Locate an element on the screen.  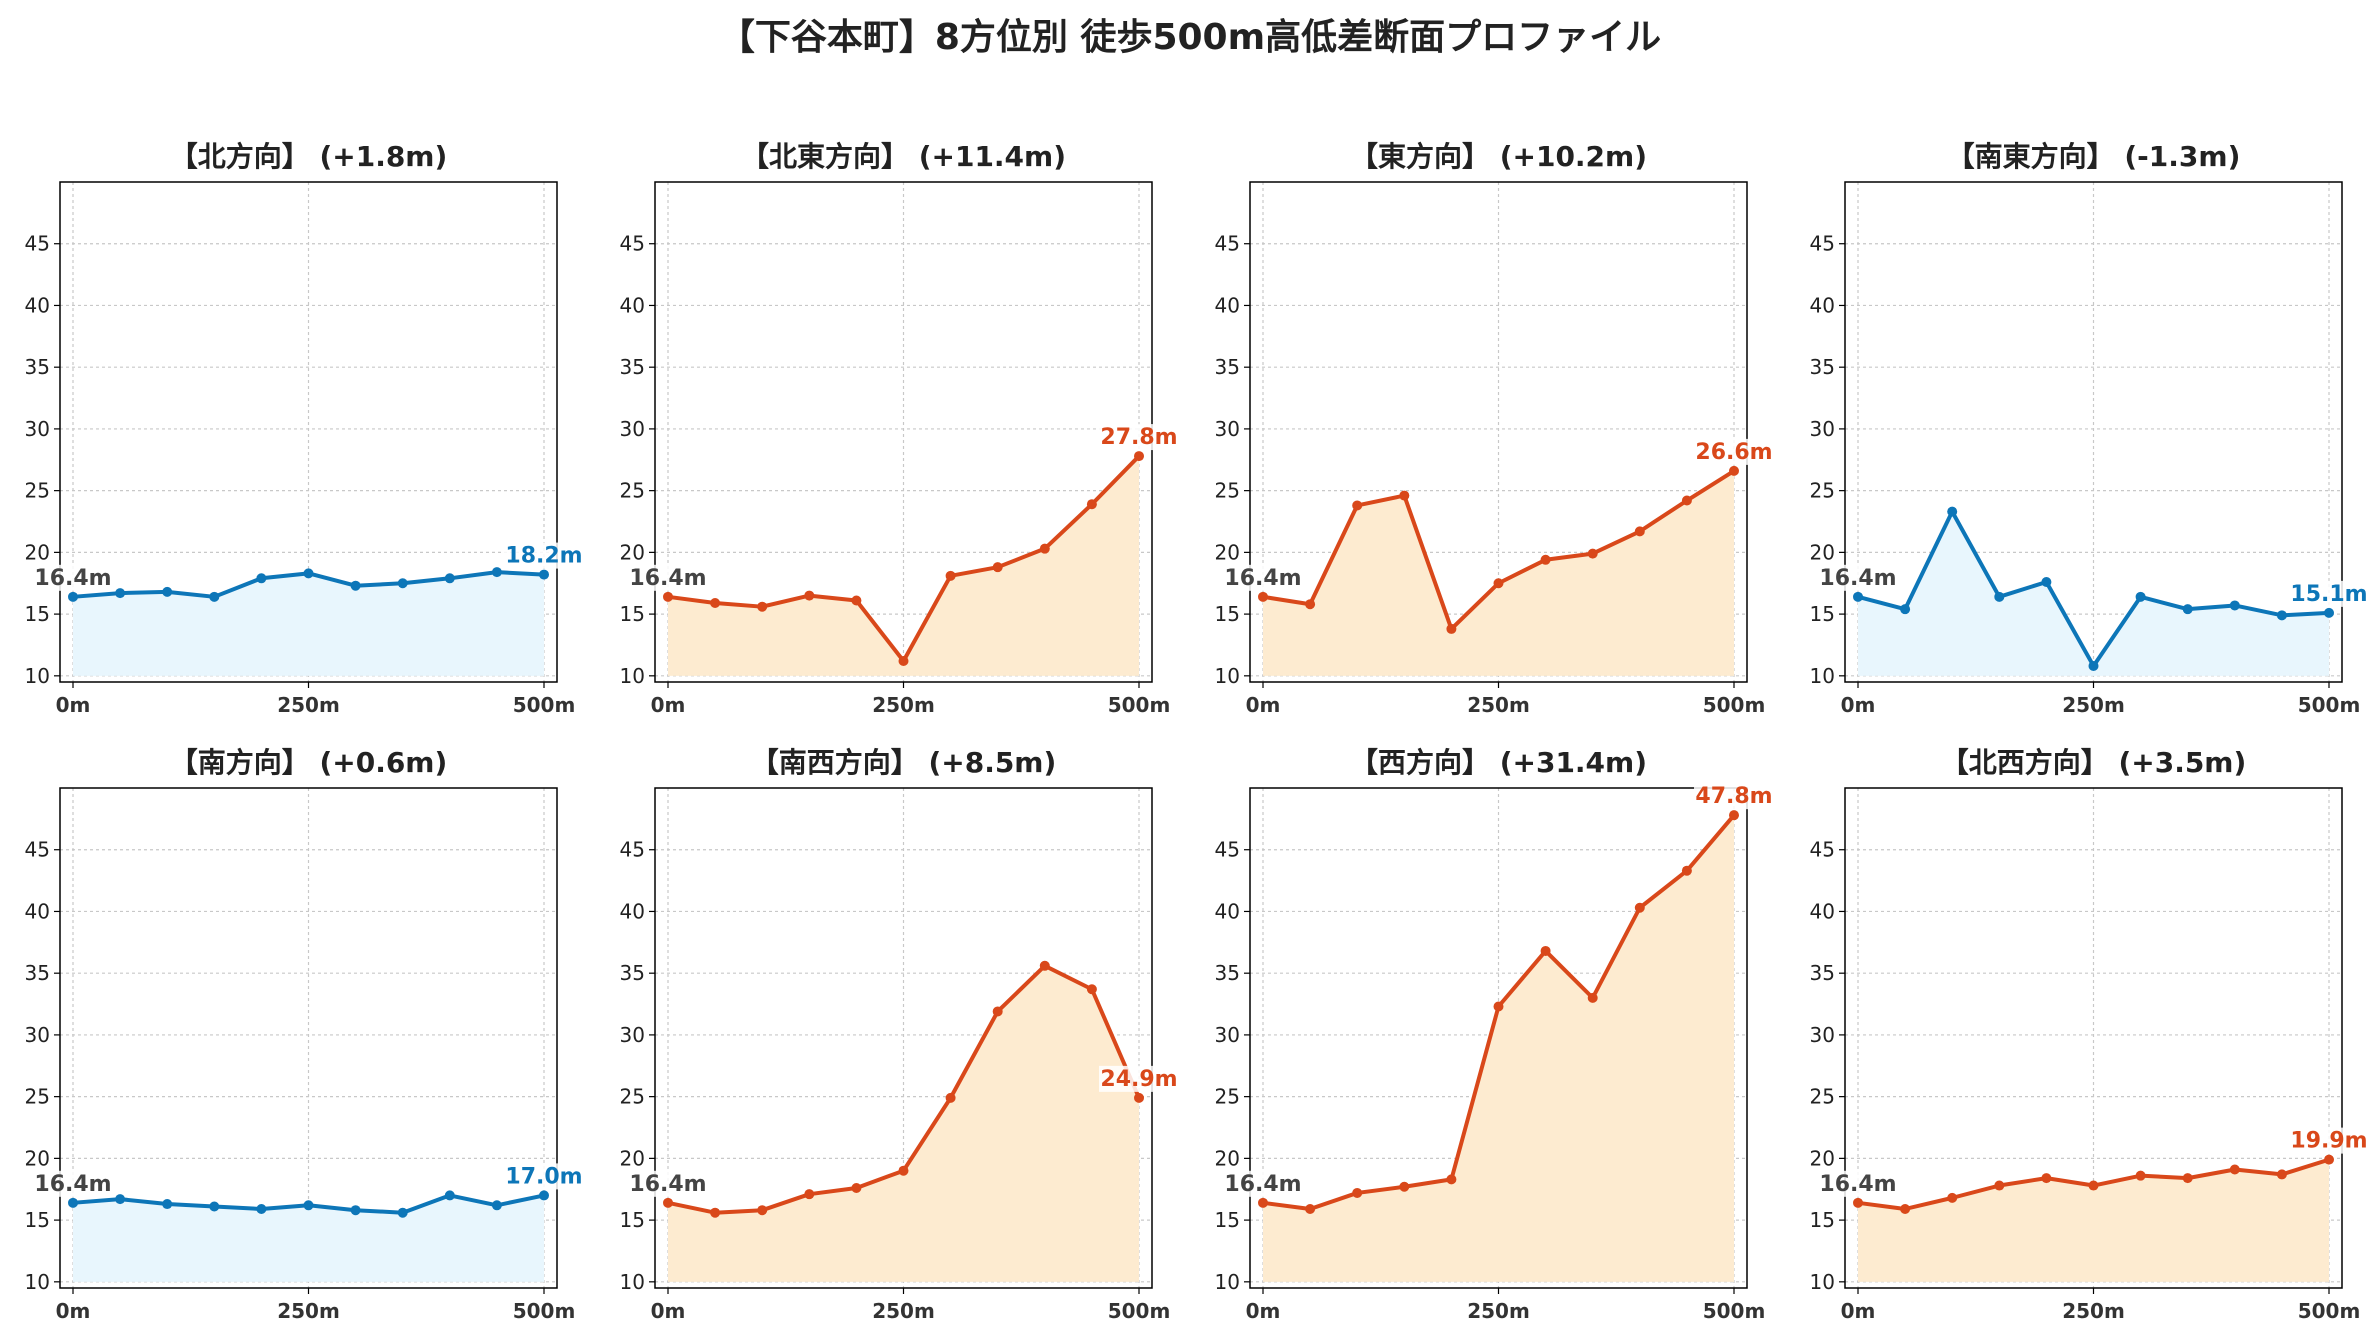
end-value-label: 27.8m is located at coordinates (1138, 437).